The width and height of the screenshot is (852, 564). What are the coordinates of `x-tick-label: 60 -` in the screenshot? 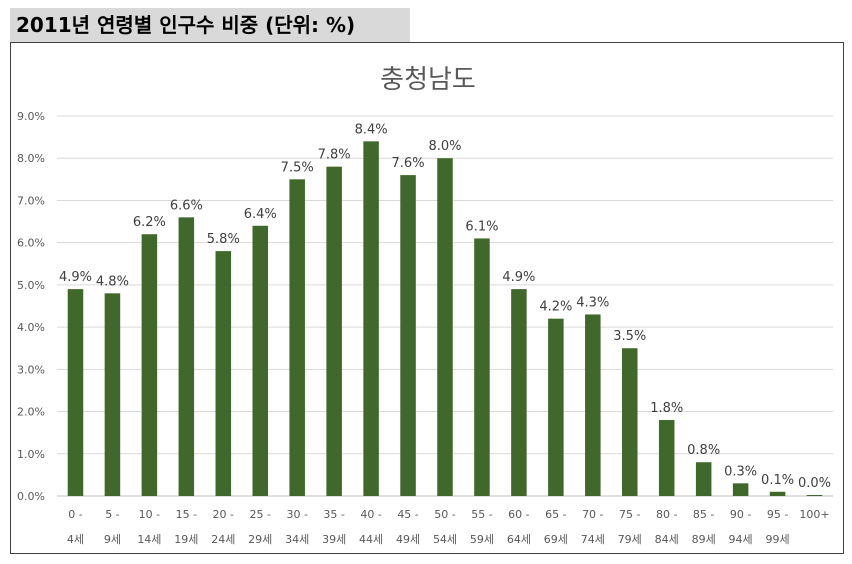 It's located at (518, 514).